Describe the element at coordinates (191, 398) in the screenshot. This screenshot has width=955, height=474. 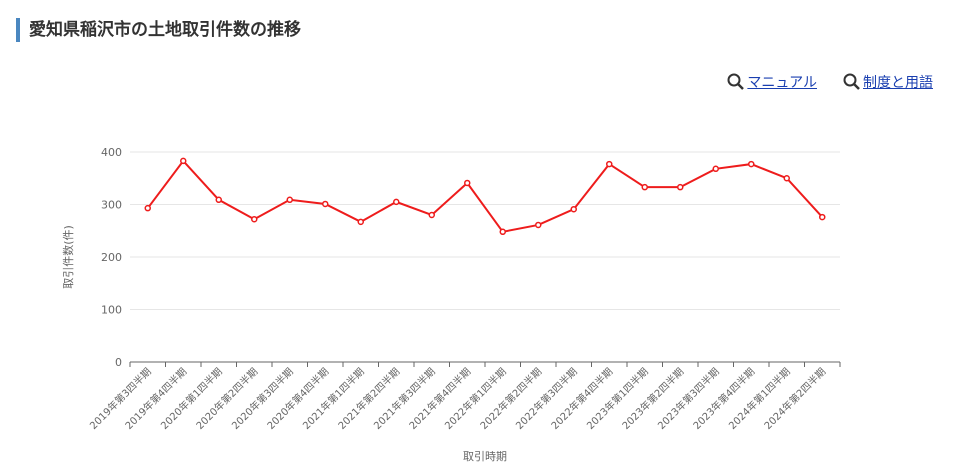
I see `x-tick-label: 2020年第1四半期` at that location.